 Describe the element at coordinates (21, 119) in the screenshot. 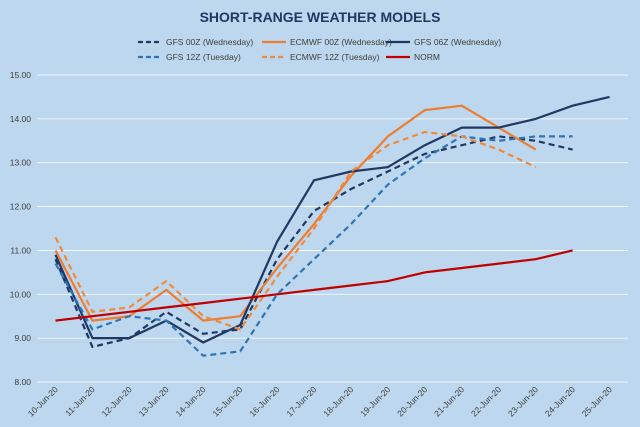

I see `y-tick-label: 14.00` at that location.